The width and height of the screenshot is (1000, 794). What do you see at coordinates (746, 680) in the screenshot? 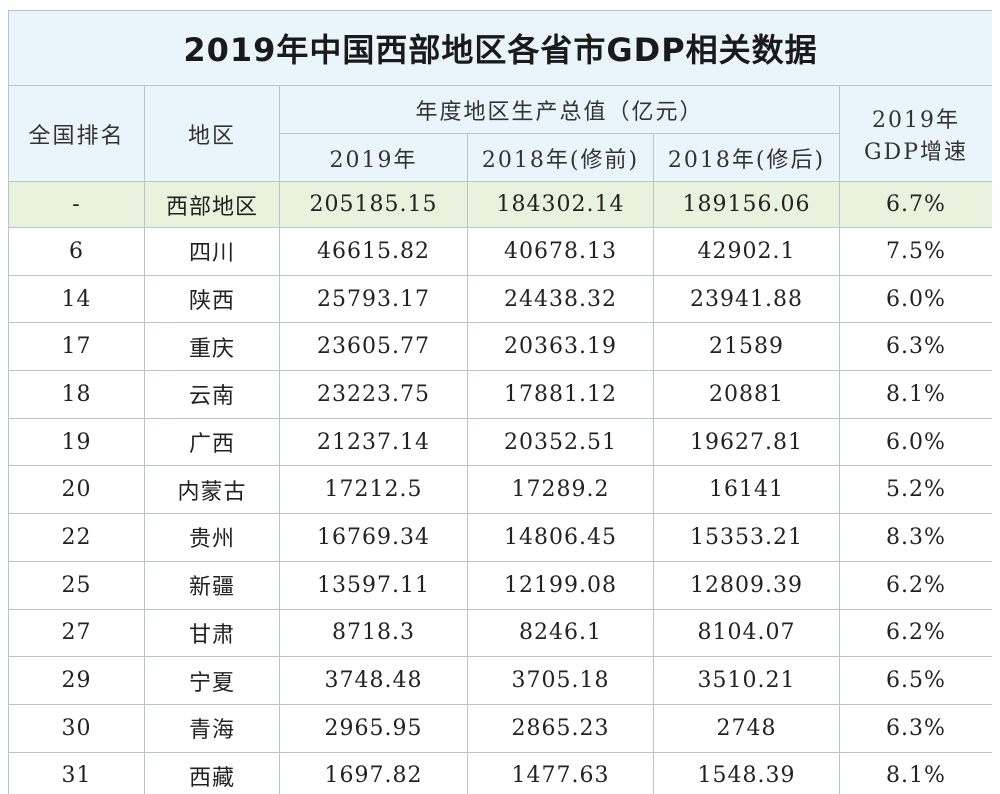
I see `cell-gdp-2018-after: 3510.21` at bounding box center [746, 680].